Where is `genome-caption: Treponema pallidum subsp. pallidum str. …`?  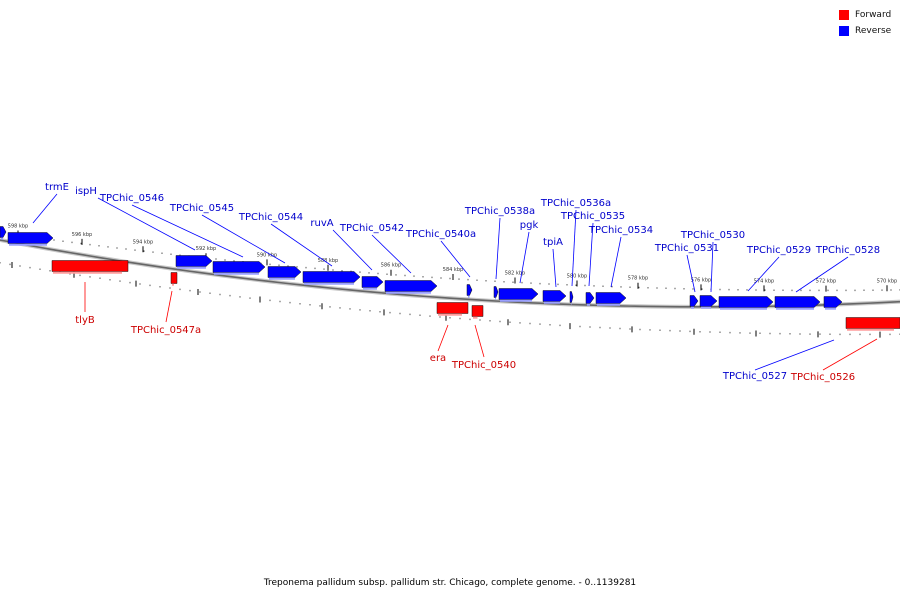 genome-caption: Treponema pallidum subsp. pallidum str. … is located at coordinates (450, 583).